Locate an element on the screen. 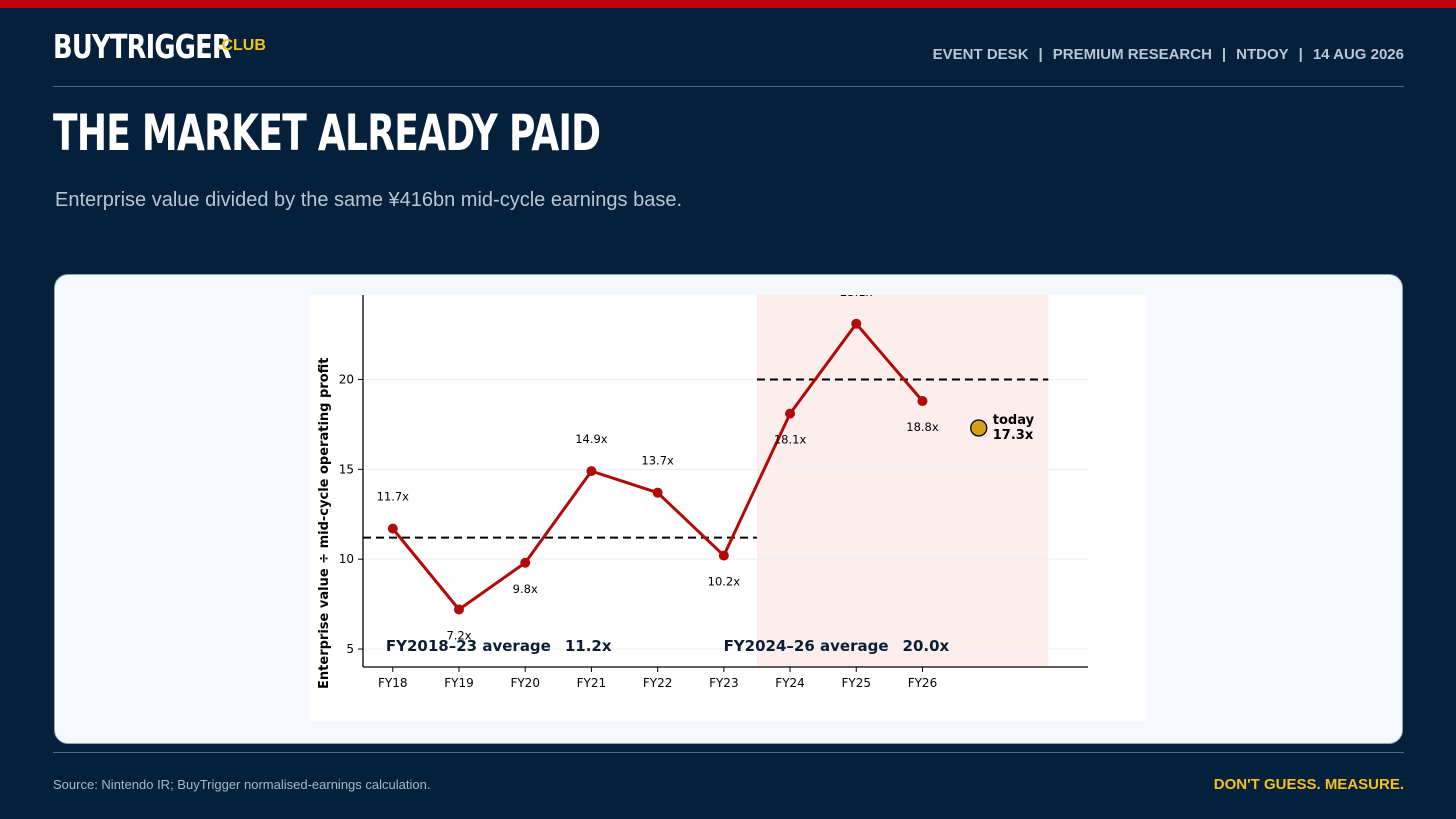  data-label: 10.2x is located at coordinates (724, 582).